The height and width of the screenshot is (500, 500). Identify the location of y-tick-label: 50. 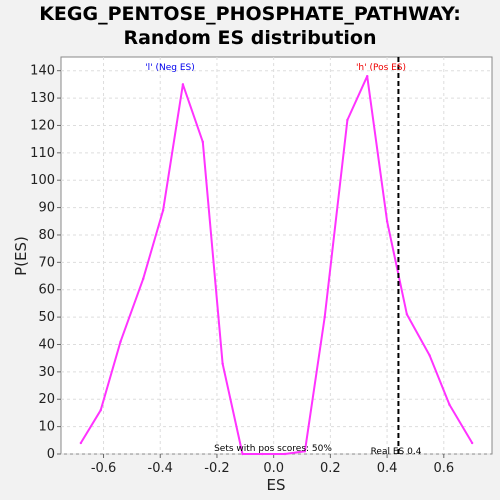
(46, 317).